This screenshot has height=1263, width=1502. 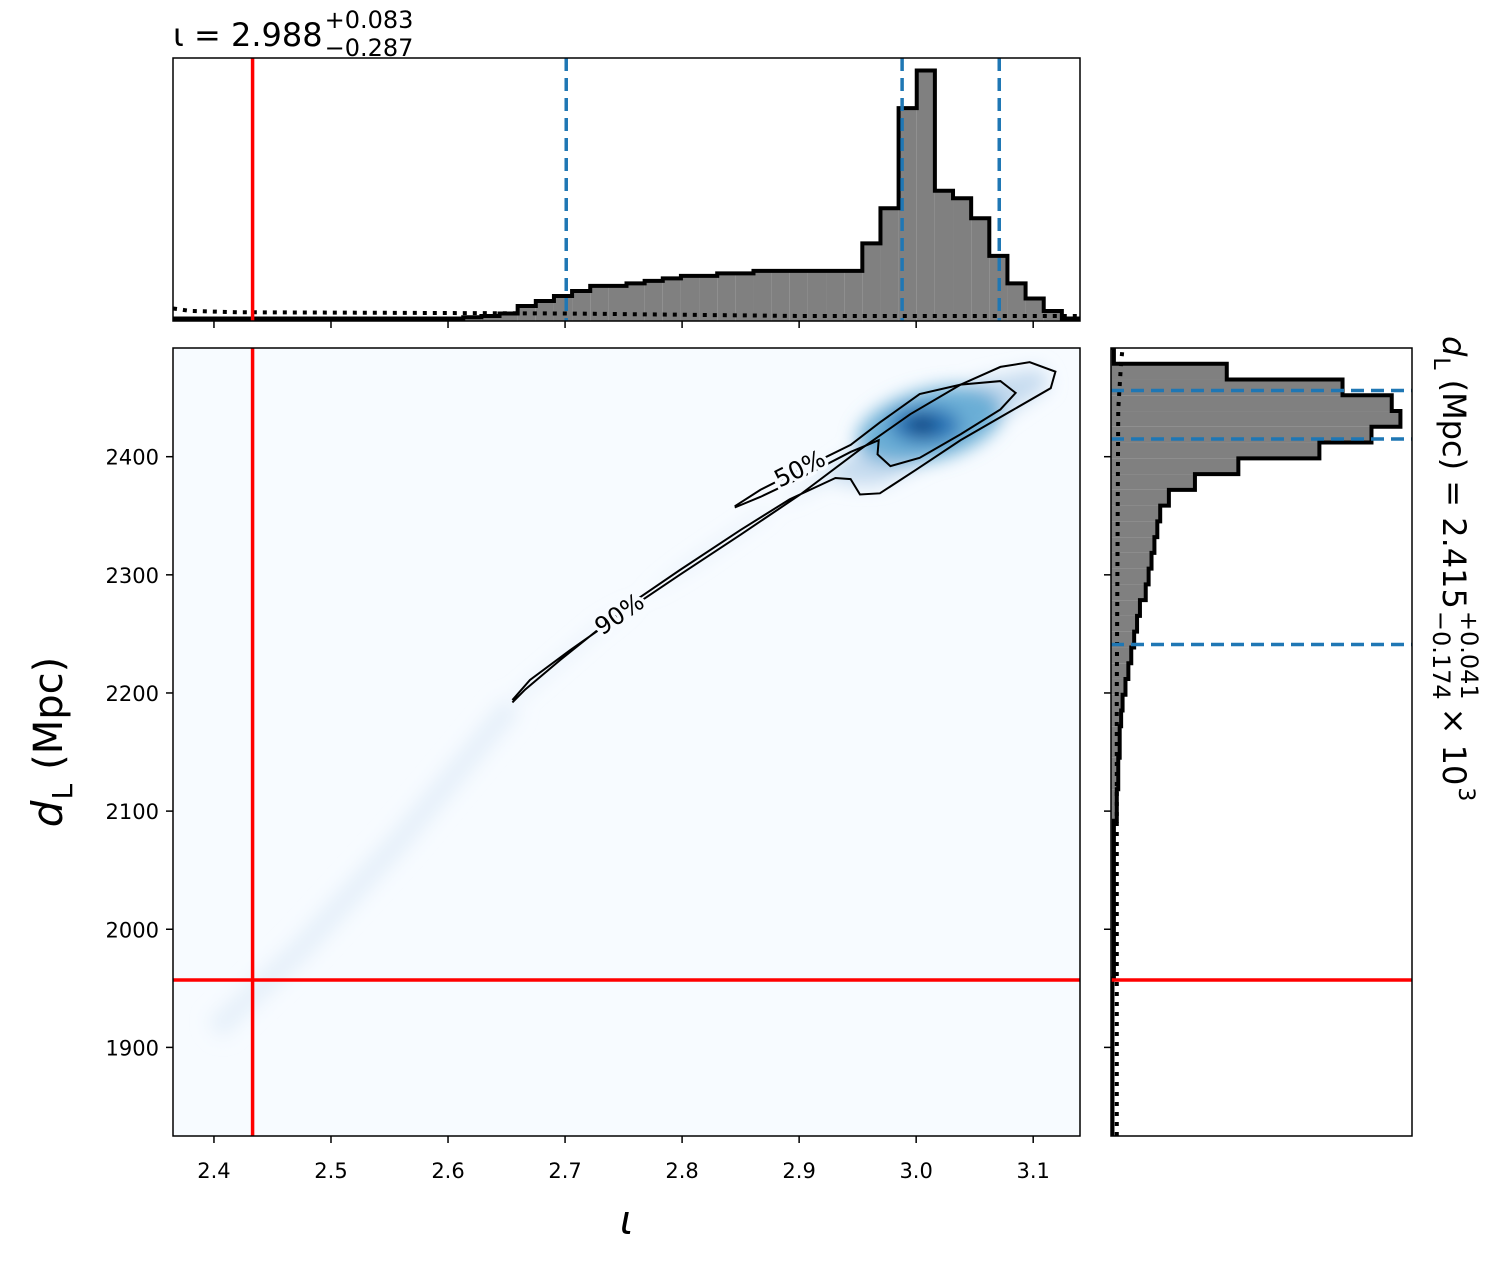 I want to click on x-tick-label: 2.5, so click(x=330, y=1171).